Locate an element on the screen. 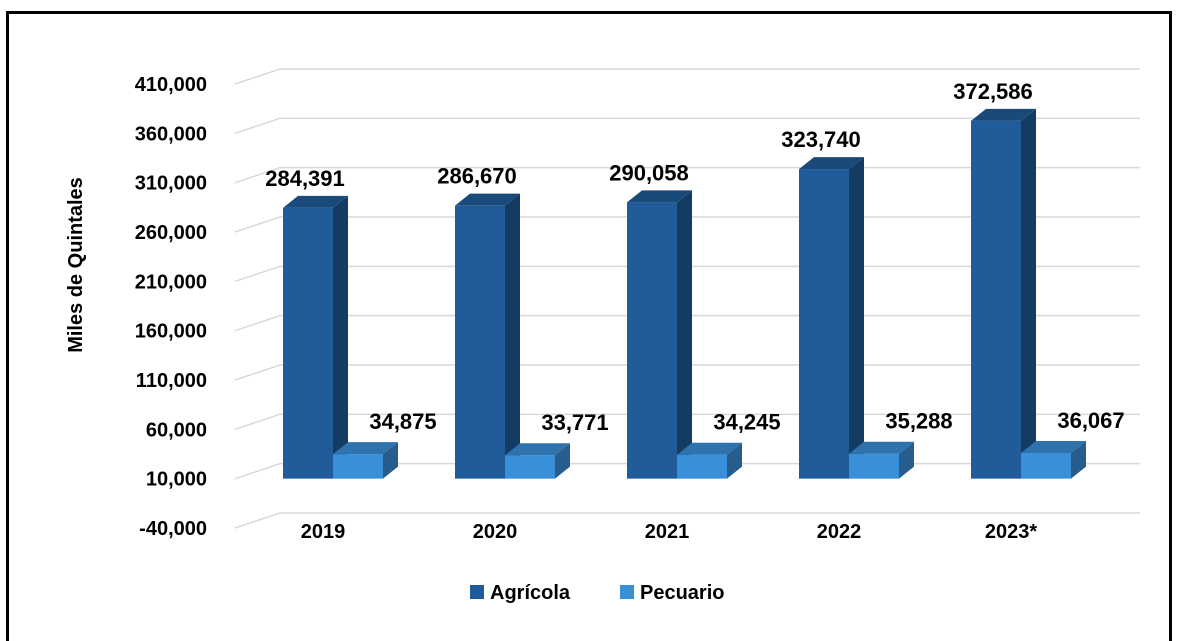 This screenshot has height=641, width=1182. y-axis-label: Miles de Quintales is located at coordinates (76, 265).